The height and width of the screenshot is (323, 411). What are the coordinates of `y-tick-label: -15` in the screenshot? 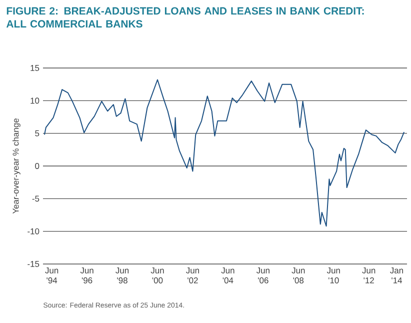 It's located at (34, 264).